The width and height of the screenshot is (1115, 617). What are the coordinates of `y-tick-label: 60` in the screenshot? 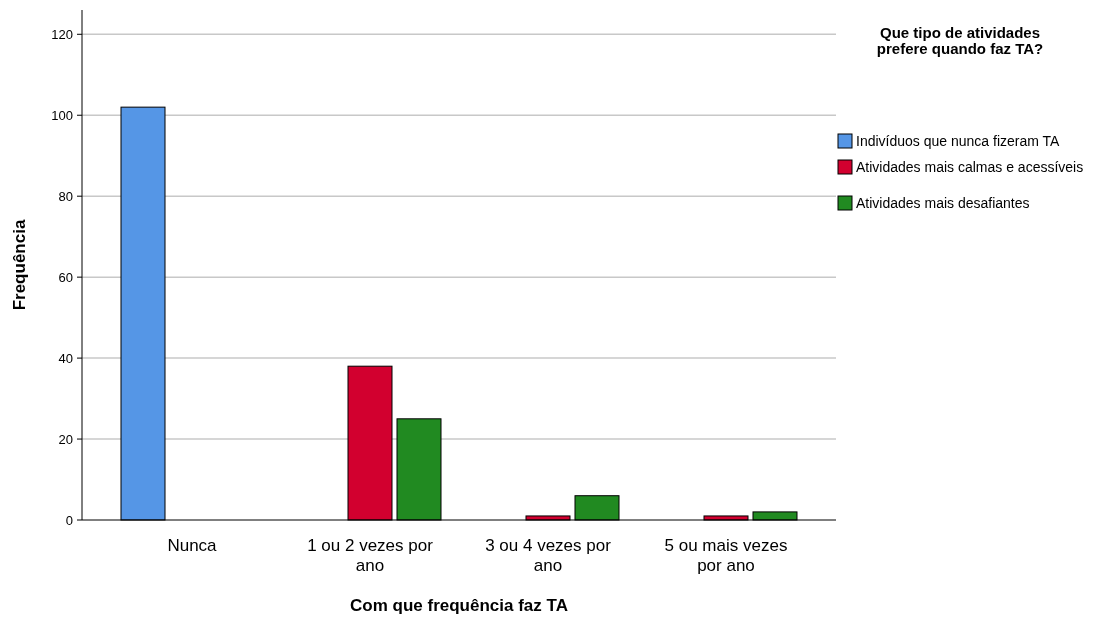 It's located at (65, 277).